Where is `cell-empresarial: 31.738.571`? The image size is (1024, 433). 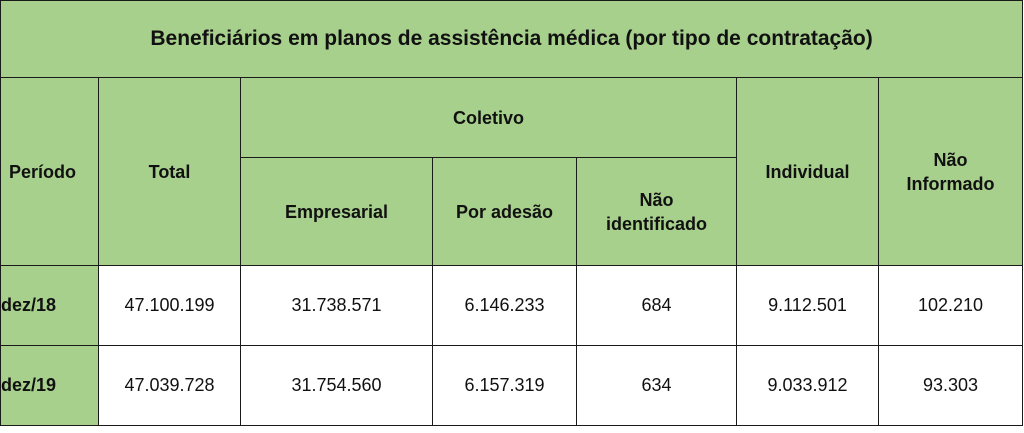 cell-empresarial: 31.738.571 is located at coordinates (336, 305).